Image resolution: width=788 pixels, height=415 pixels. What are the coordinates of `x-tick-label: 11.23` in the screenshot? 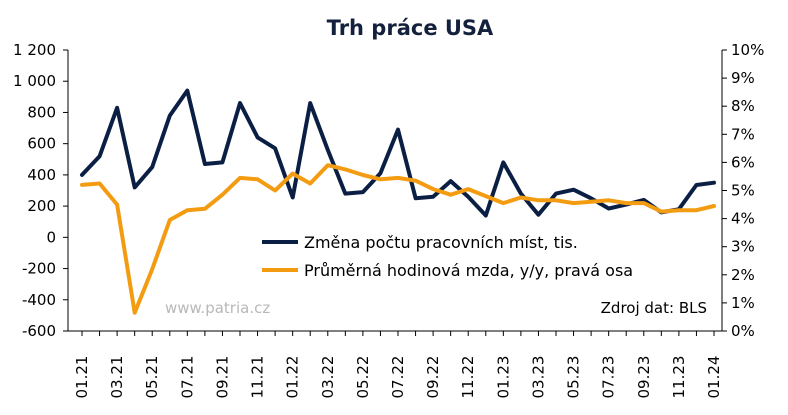 It's located at (679, 377).